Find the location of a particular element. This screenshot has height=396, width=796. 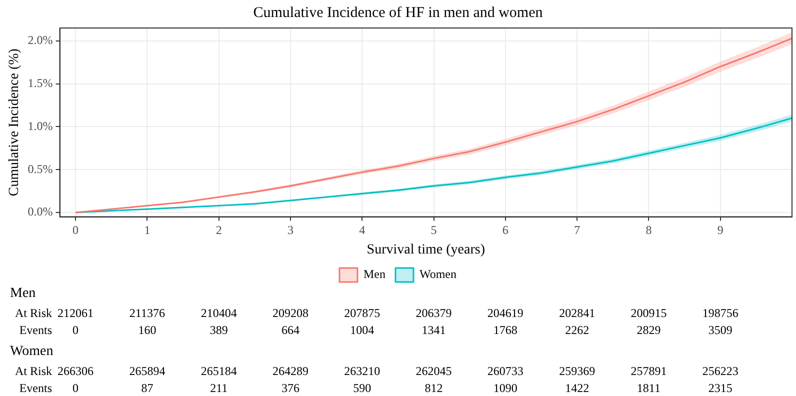

y-tick-label: 2.0% is located at coordinates (40, 40).